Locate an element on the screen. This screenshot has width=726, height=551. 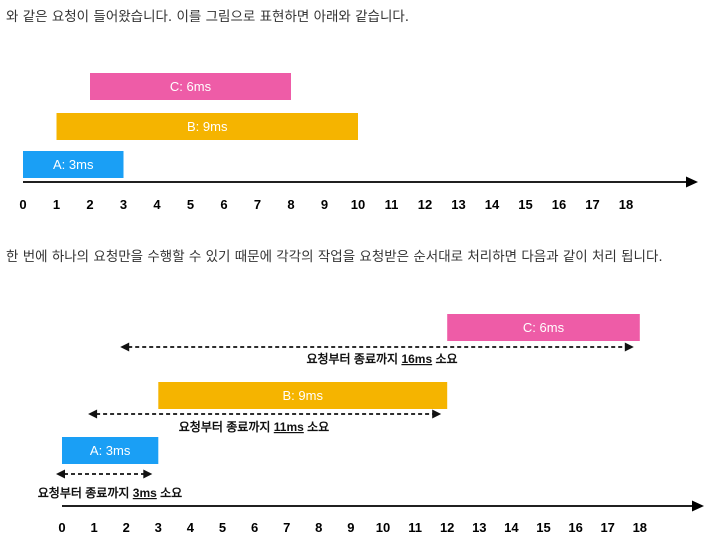
span-caption-b: 요청부터 종료까지 11ms 소요 is located at coordinates (254, 426).